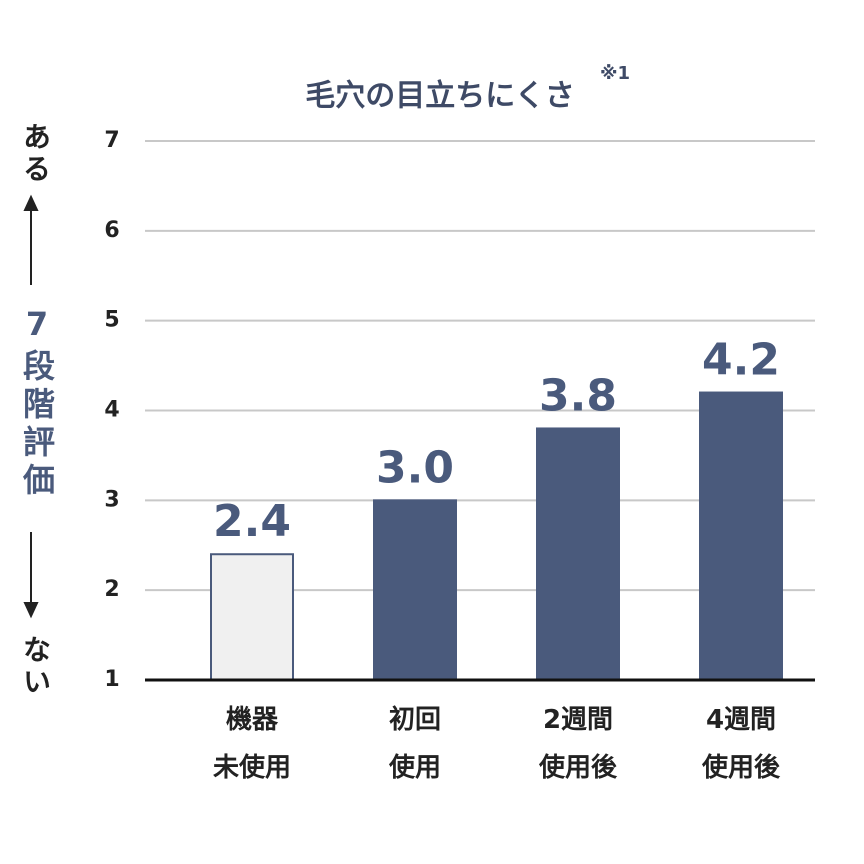 This screenshot has height=864, width=864. Describe the element at coordinates (414, 744) in the screenshot. I see `x-tick-label: 初回 使用` at that location.